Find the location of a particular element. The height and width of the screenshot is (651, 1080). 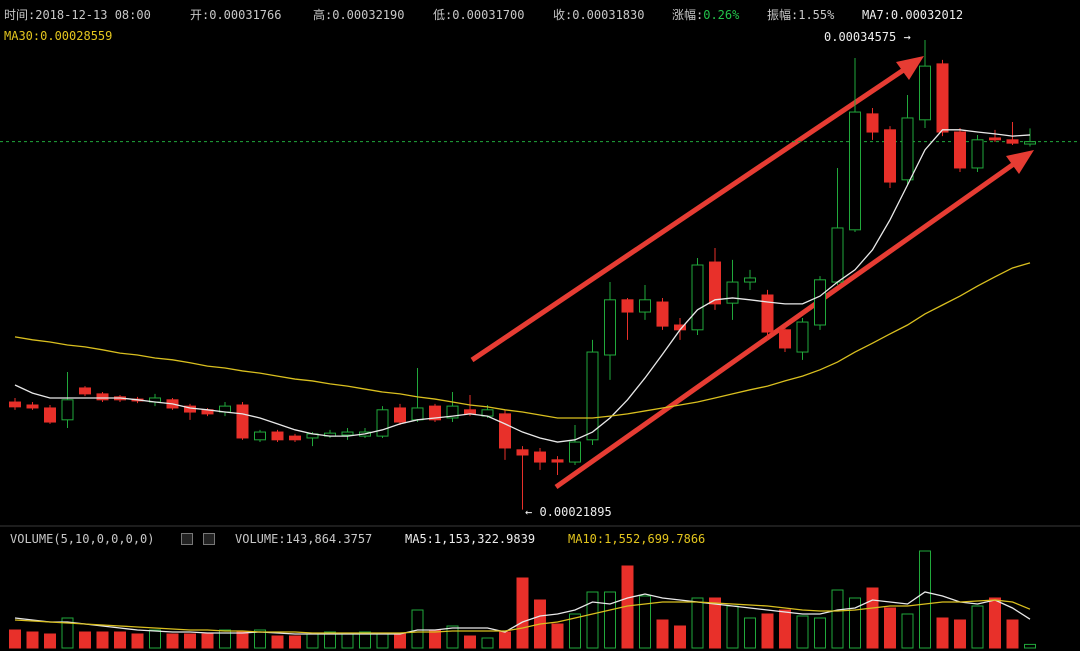

label: MA30: is located at coordinates (22, 36).